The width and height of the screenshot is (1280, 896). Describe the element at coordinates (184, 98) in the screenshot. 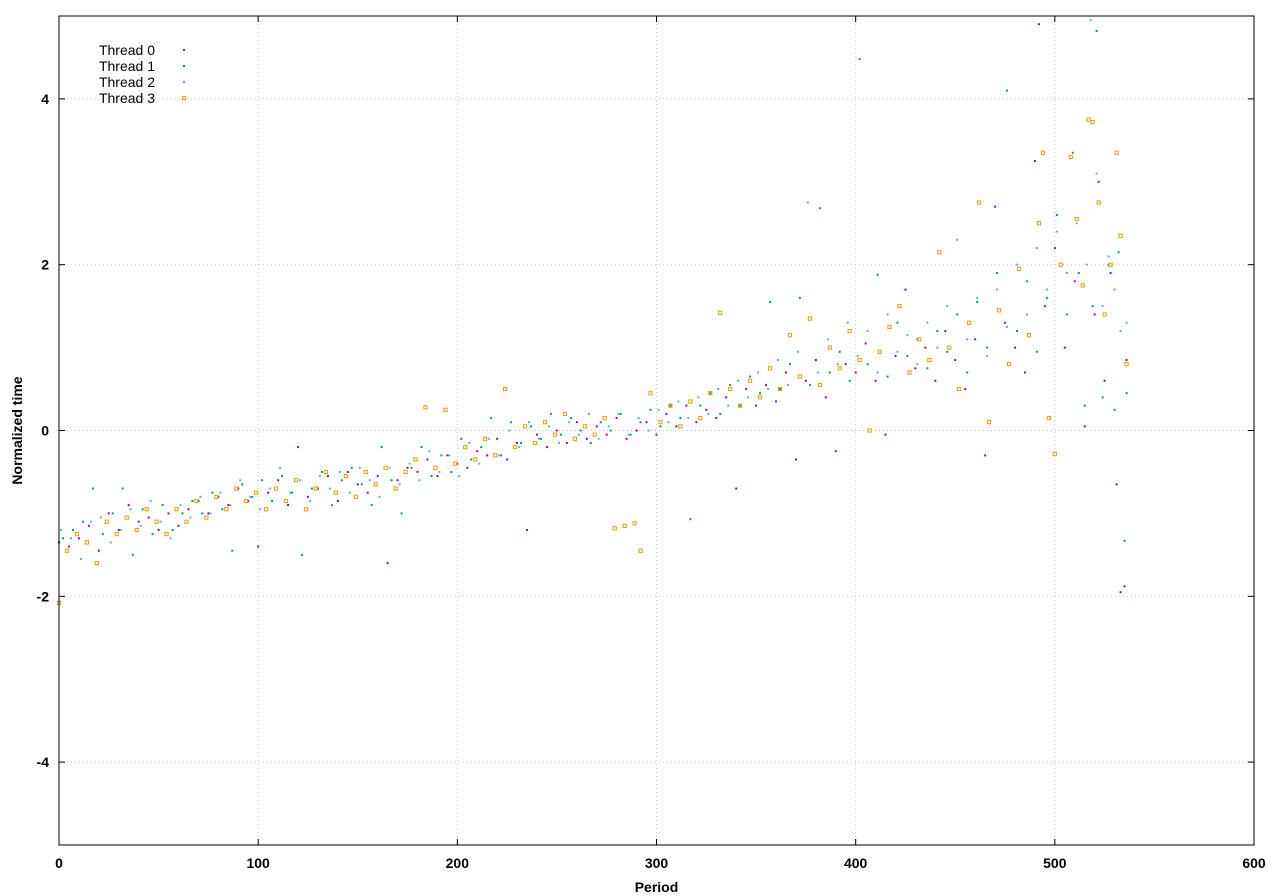

I see `legend-marker` at that location.